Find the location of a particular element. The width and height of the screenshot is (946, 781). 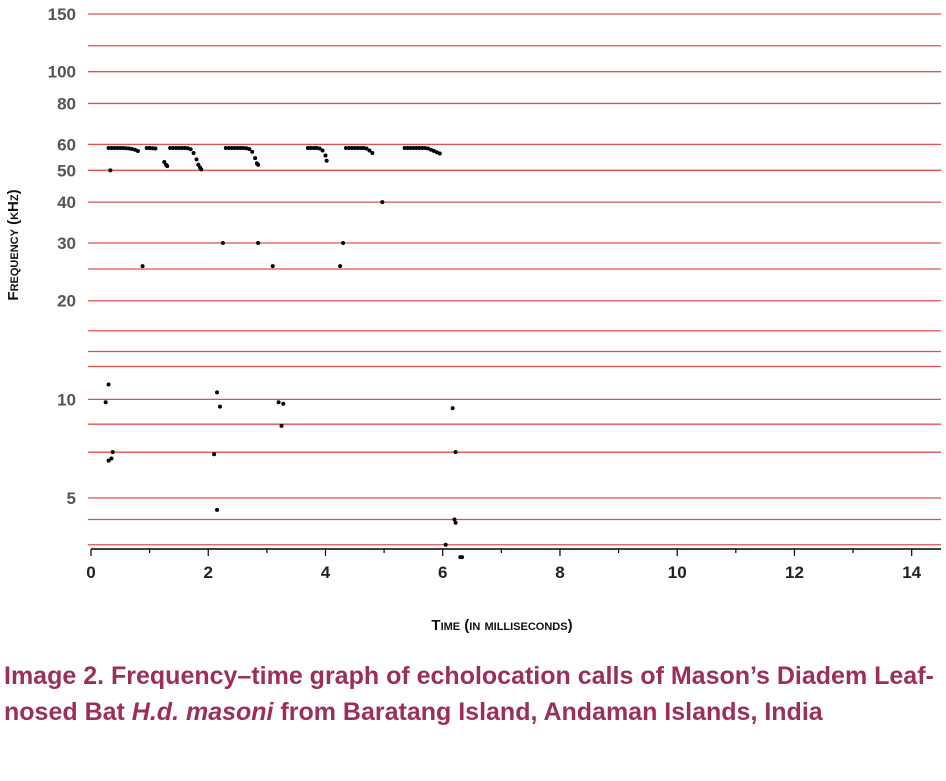

x-tick-label: 4 is located at coordinates (326, 572).